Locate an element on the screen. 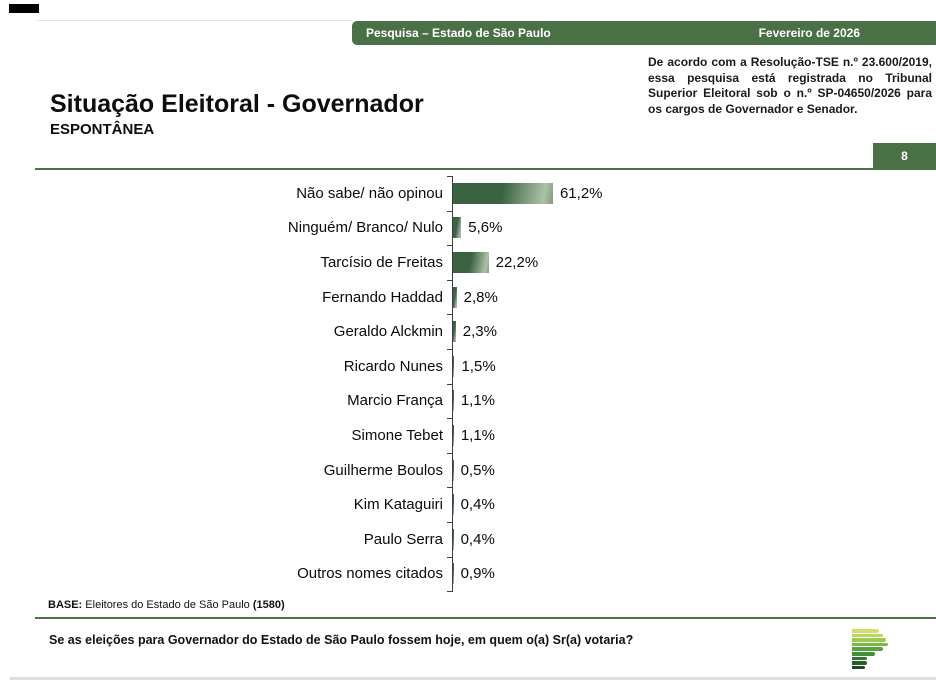 The height and width of the screenshot is (696, 936). top-left-black-mark is located at coordinates (24, 8).